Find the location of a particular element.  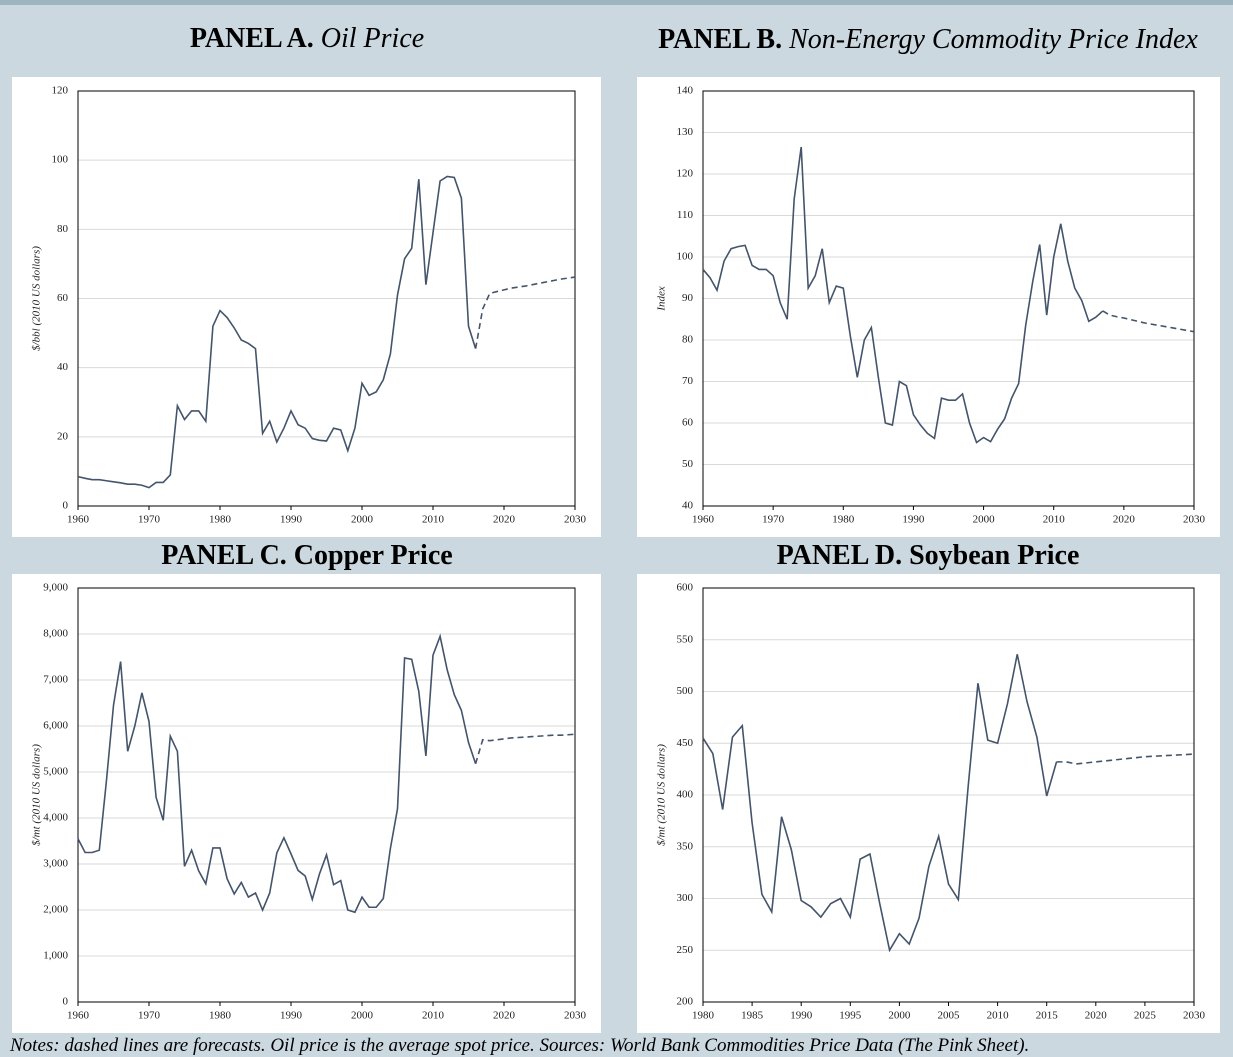

panel-title: PANEL A. Oil Price is located at coordinates (307, 38).